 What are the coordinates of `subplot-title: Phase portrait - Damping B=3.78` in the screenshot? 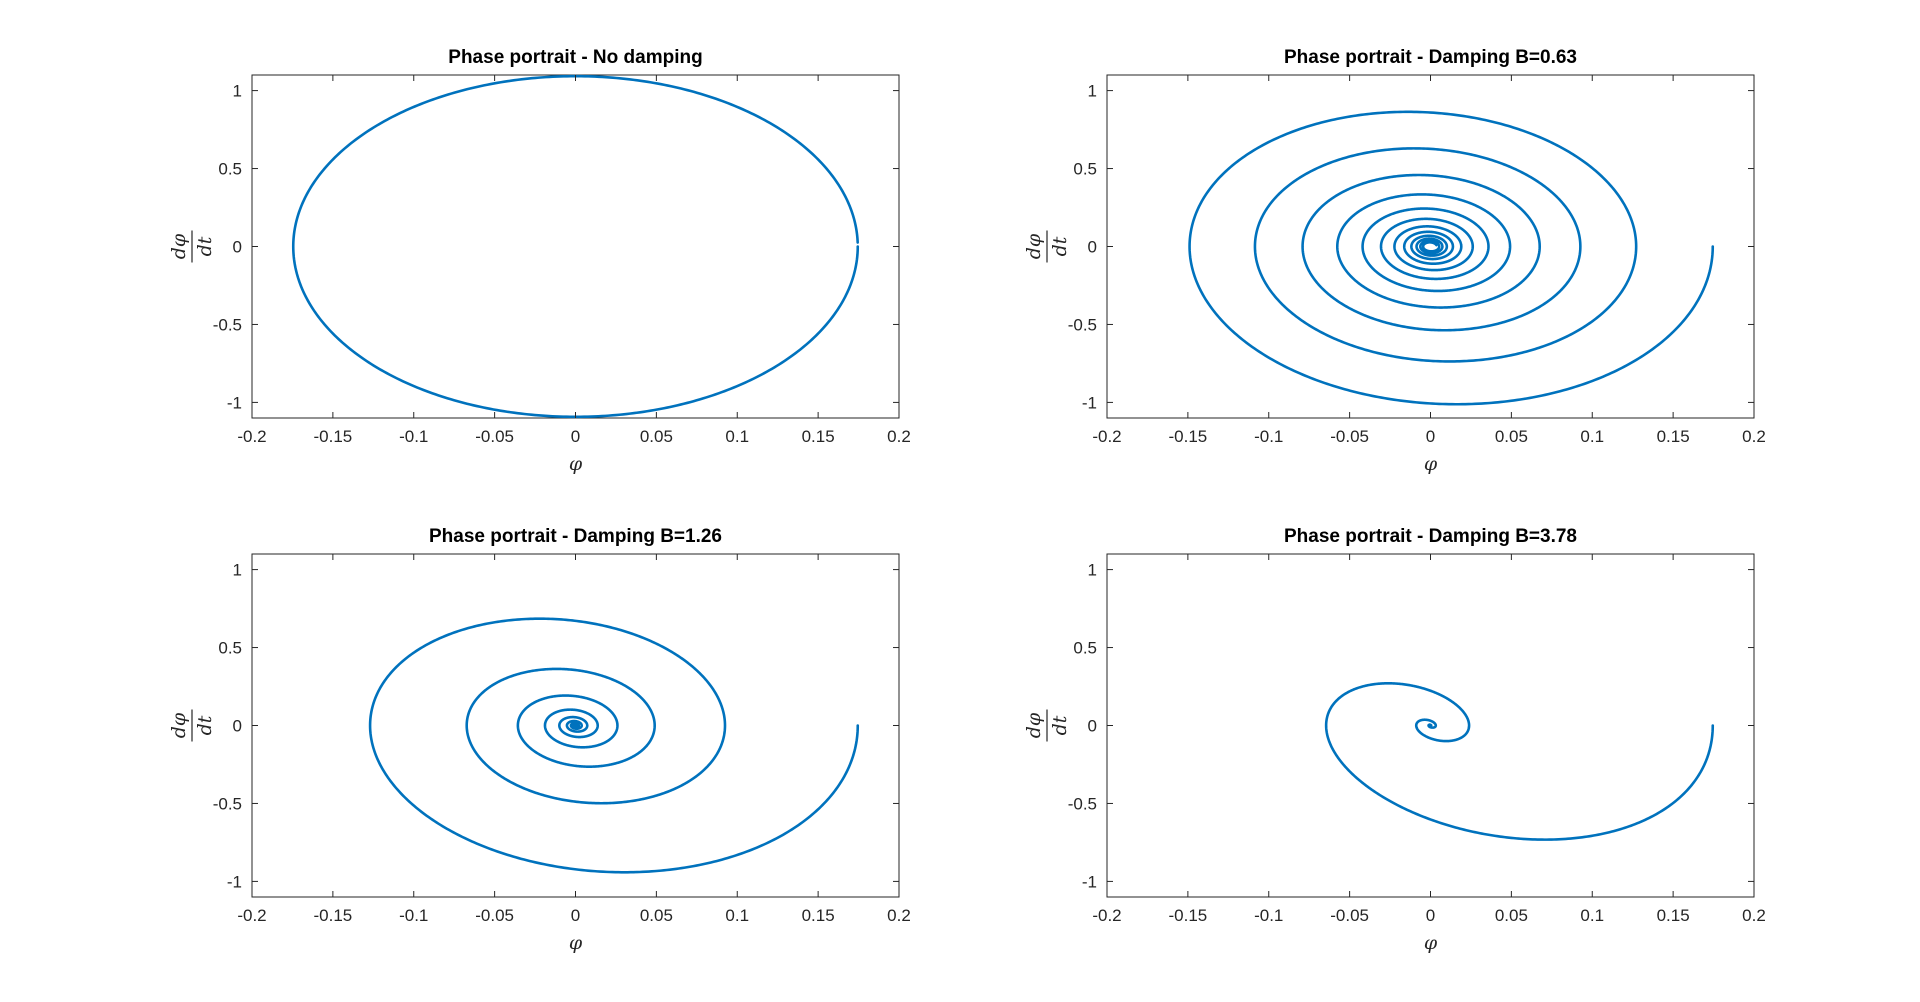 It's located at (1430, 536).